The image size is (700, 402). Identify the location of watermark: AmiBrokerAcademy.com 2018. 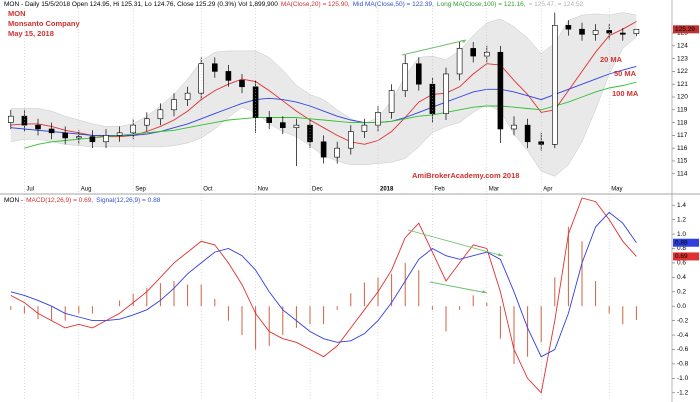
(465, 175).